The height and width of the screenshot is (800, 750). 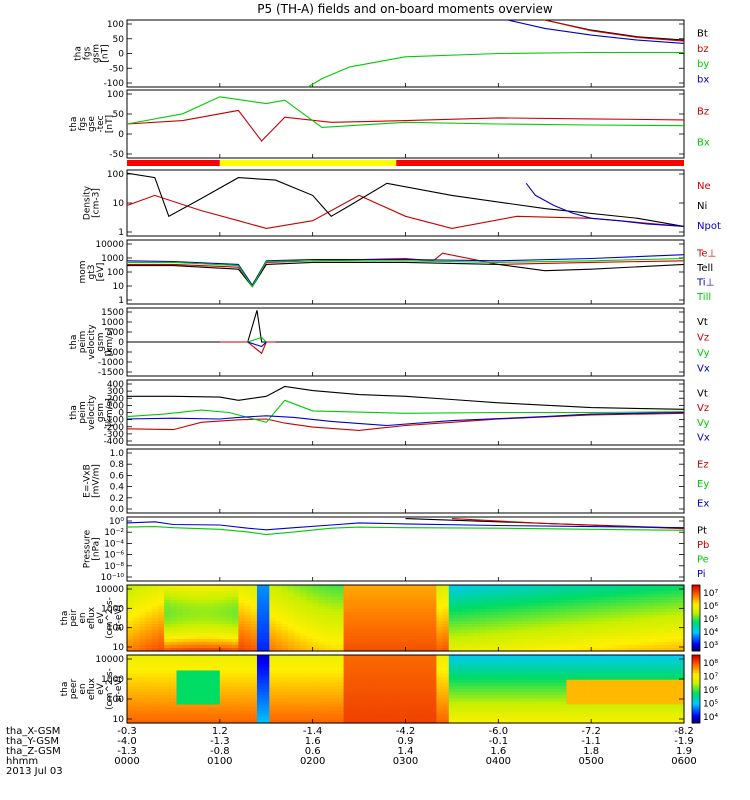 I want to click on panel-frame, so click(x=405, y=124).